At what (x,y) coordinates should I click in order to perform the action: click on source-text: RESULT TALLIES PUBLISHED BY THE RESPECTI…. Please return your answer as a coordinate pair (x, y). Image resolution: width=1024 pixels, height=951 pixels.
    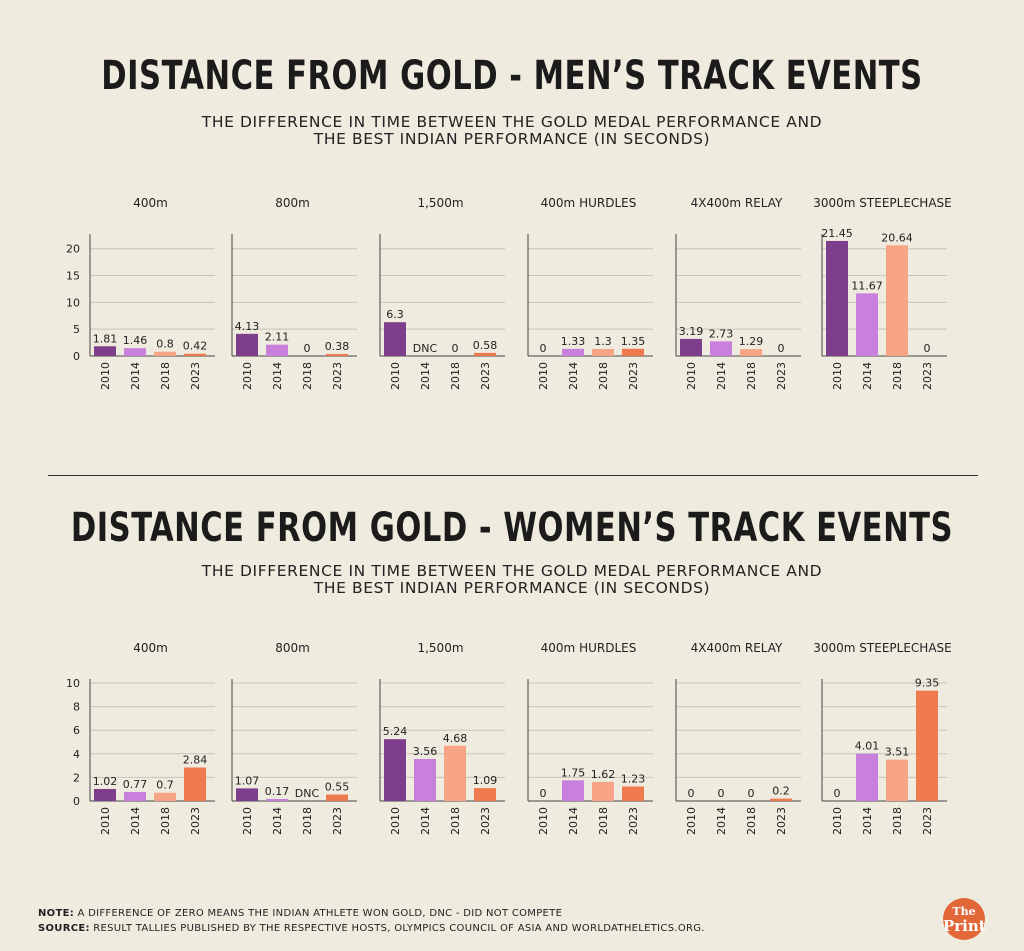
    Looking at the image, I should click on (397, 928).